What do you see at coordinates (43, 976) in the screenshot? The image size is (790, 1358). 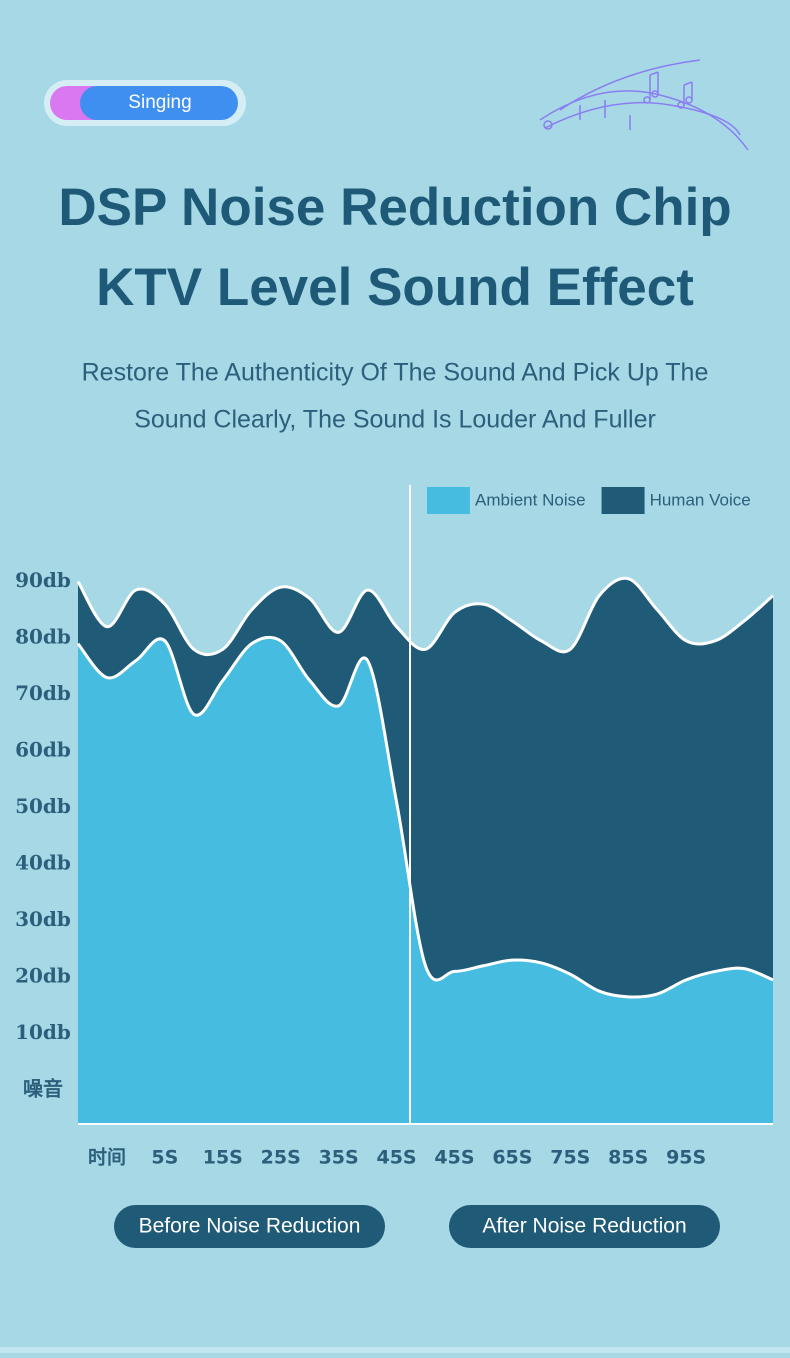 I see `y-tick-label: 20db` at bounding box center [43, 976].